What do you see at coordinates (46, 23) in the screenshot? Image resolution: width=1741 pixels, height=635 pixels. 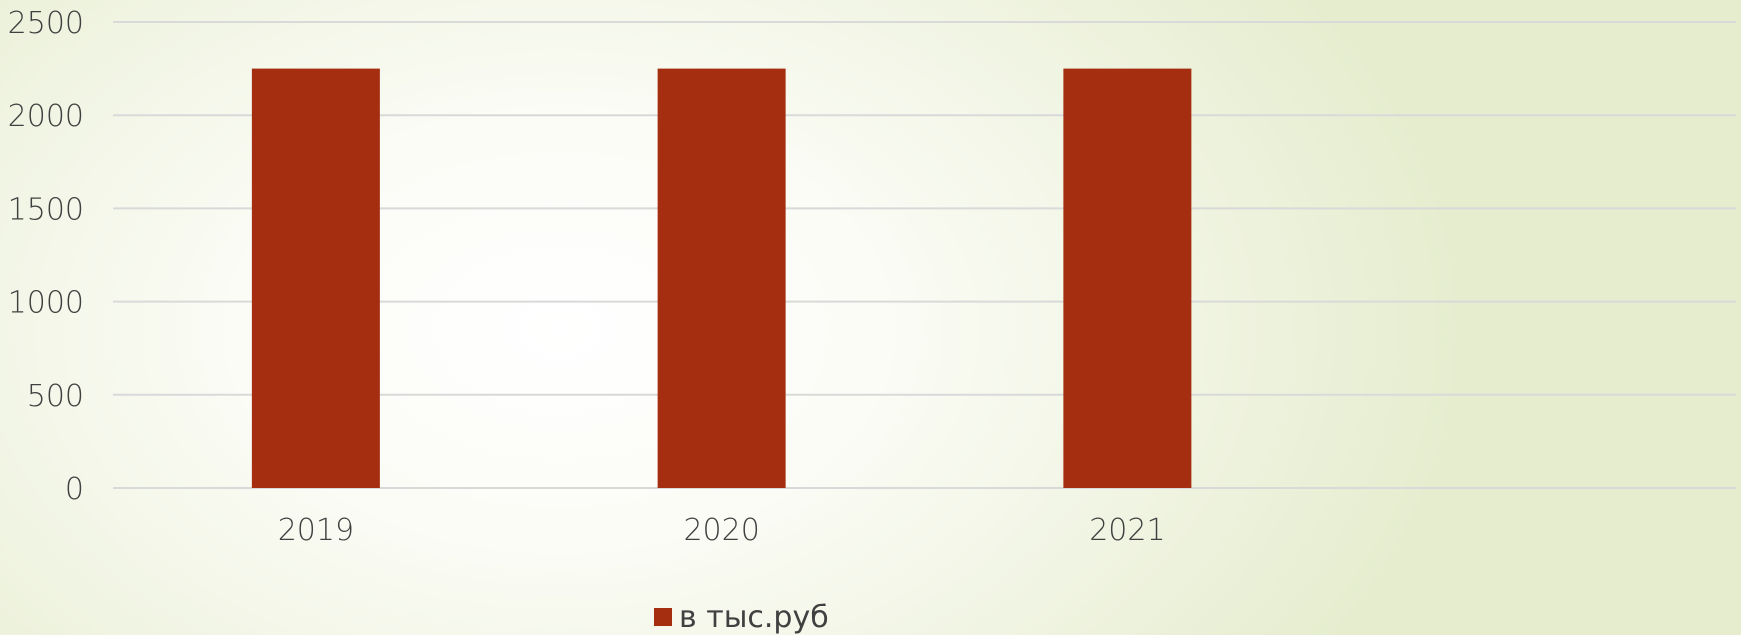 I see `y-tick-label: 2500` at bounding box center [46, 23].